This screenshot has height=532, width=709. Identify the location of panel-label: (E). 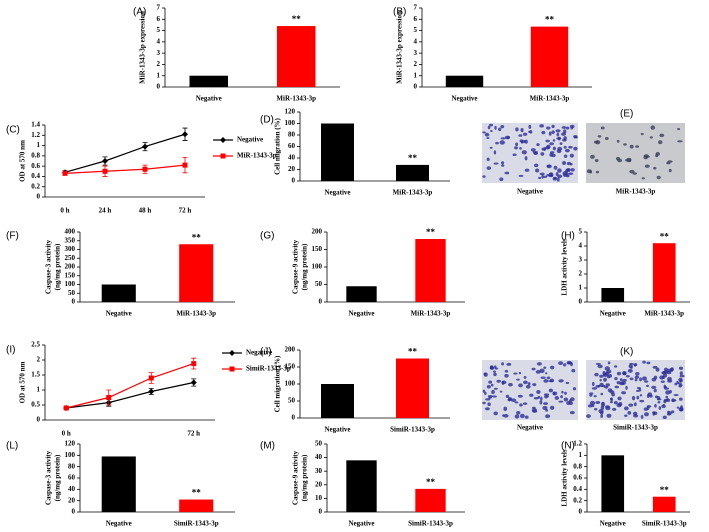
(626, 114).